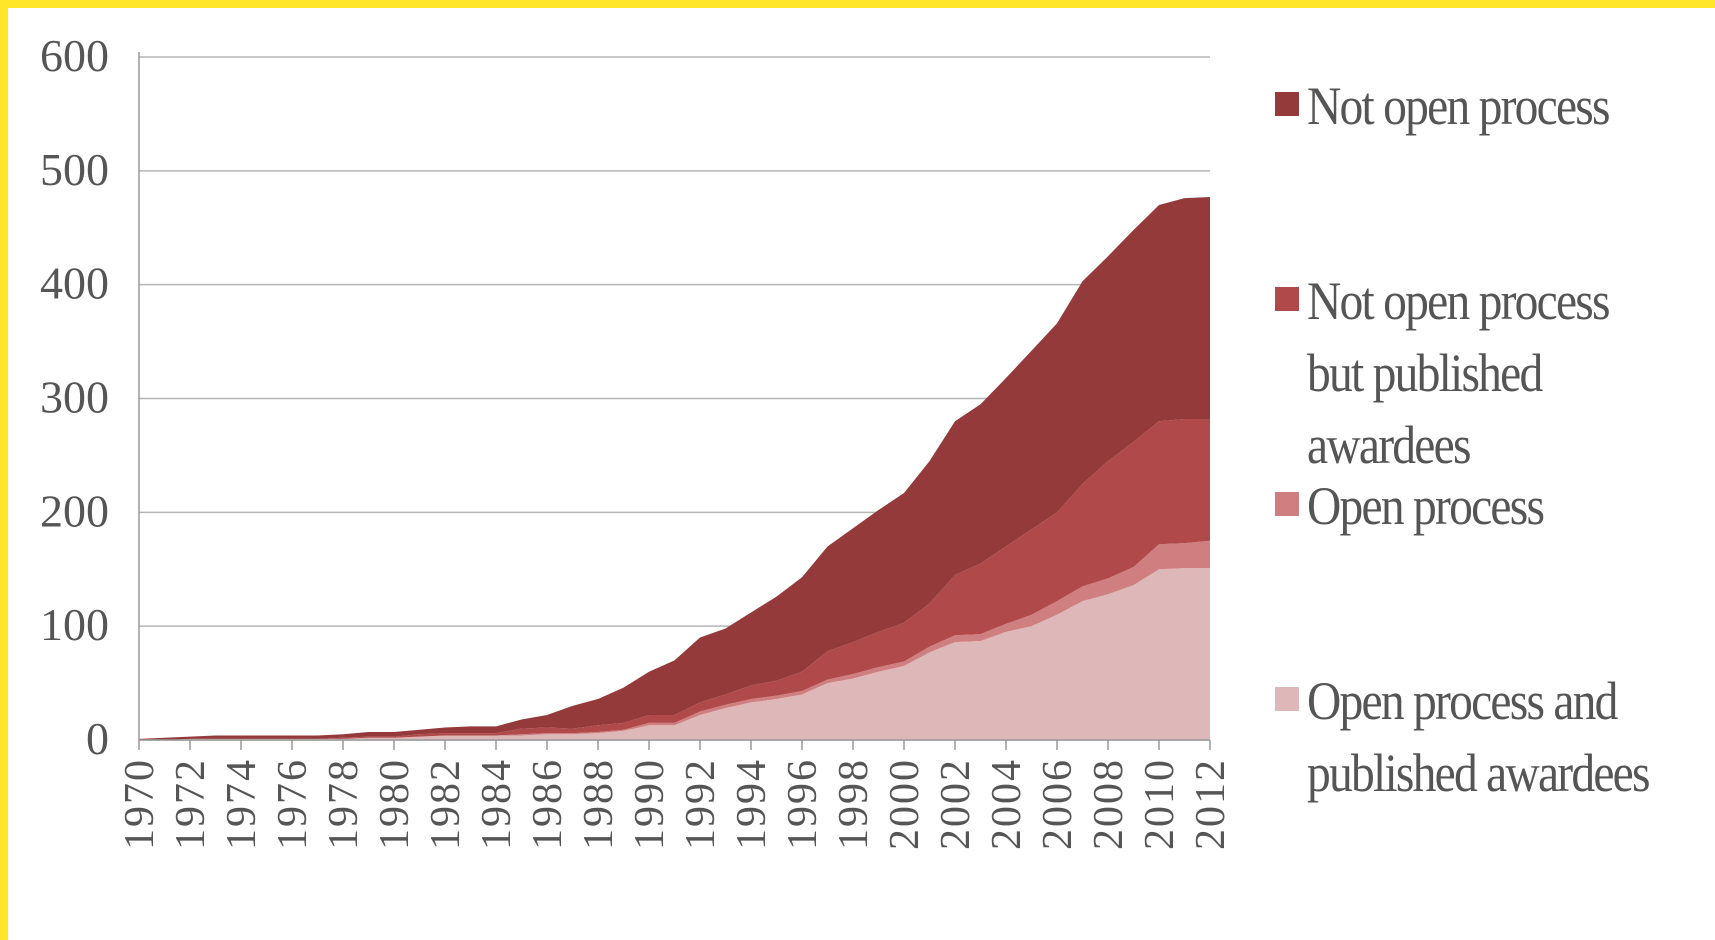  Describe the element at coordinates (701, 804) in the screenshot. I see `x-tick-label: 1992` at that location.